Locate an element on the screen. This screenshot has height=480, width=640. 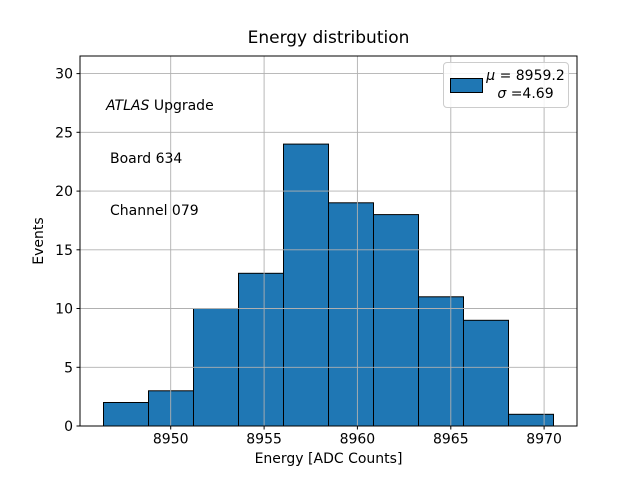
sigma-value: =4.69 is located at coordinates (530, 94).